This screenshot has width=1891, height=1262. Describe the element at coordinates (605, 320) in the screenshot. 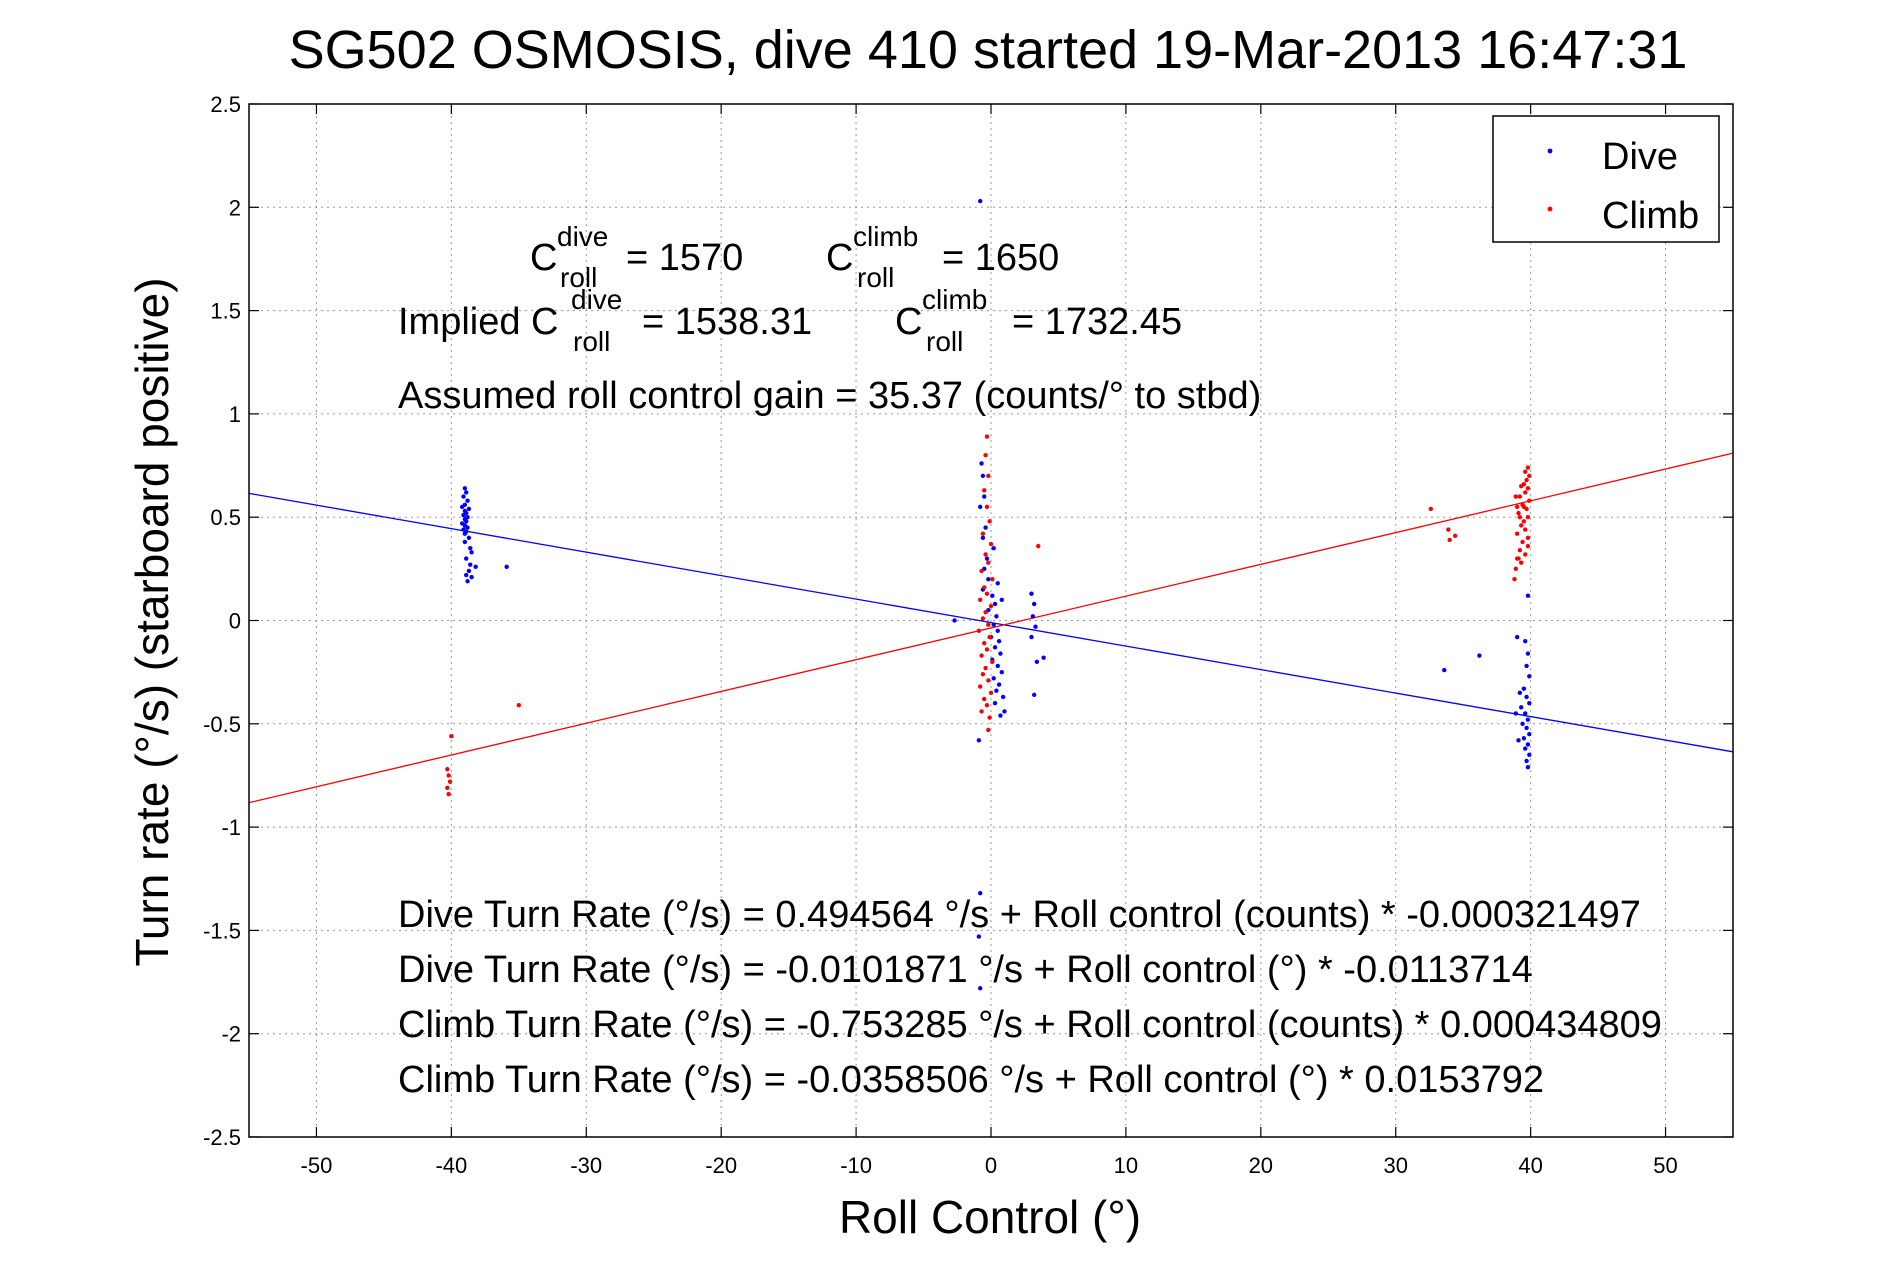

I see `implied-dive-annotation: Implied C dive roll = 1538.31` at that location.